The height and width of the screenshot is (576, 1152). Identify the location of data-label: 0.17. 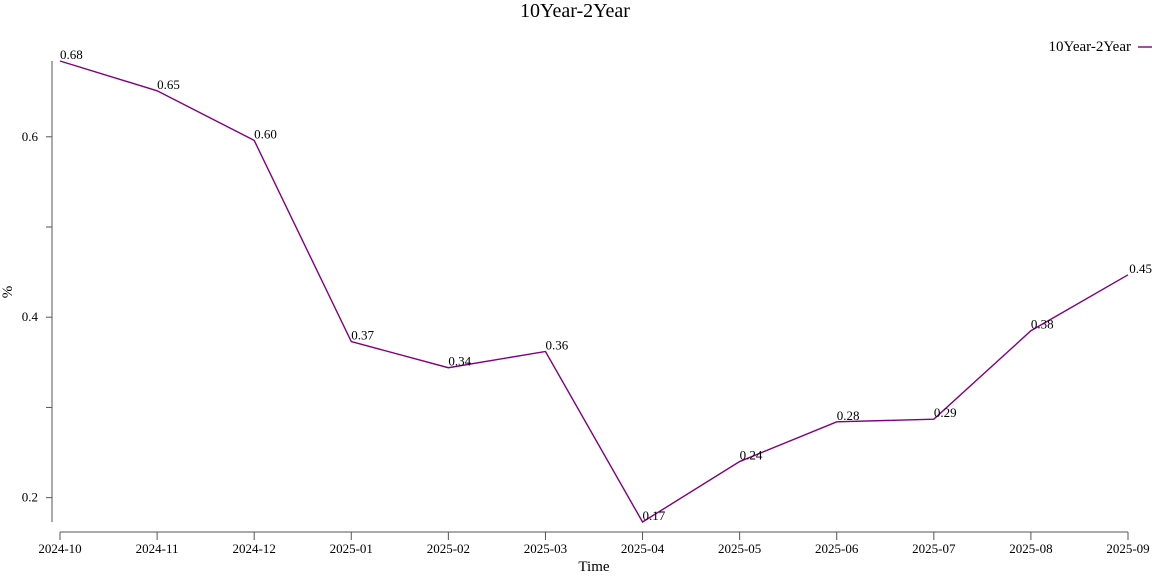
(654, 515).